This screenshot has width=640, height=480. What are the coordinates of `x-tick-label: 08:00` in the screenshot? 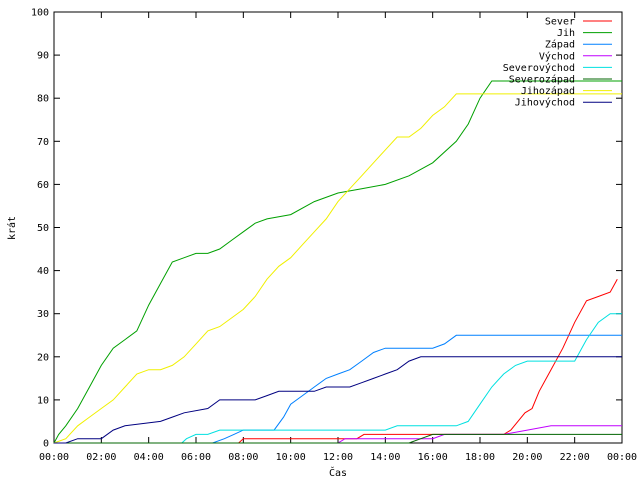 It's located at (243, 457).